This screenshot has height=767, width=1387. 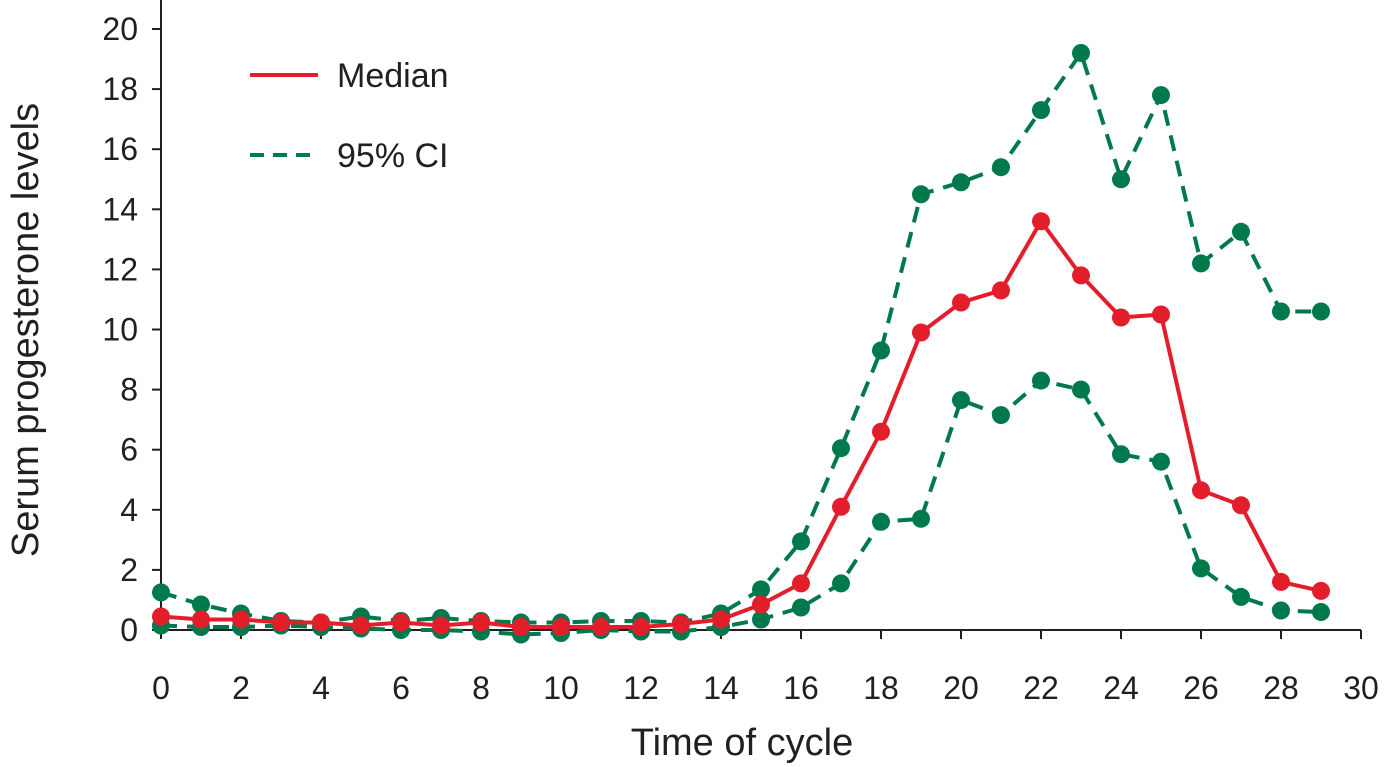 What do you see at coordinates (1121, 688) in the screenshot?
I see `x-tick-label: 24` at bounding box center [1121, 688].